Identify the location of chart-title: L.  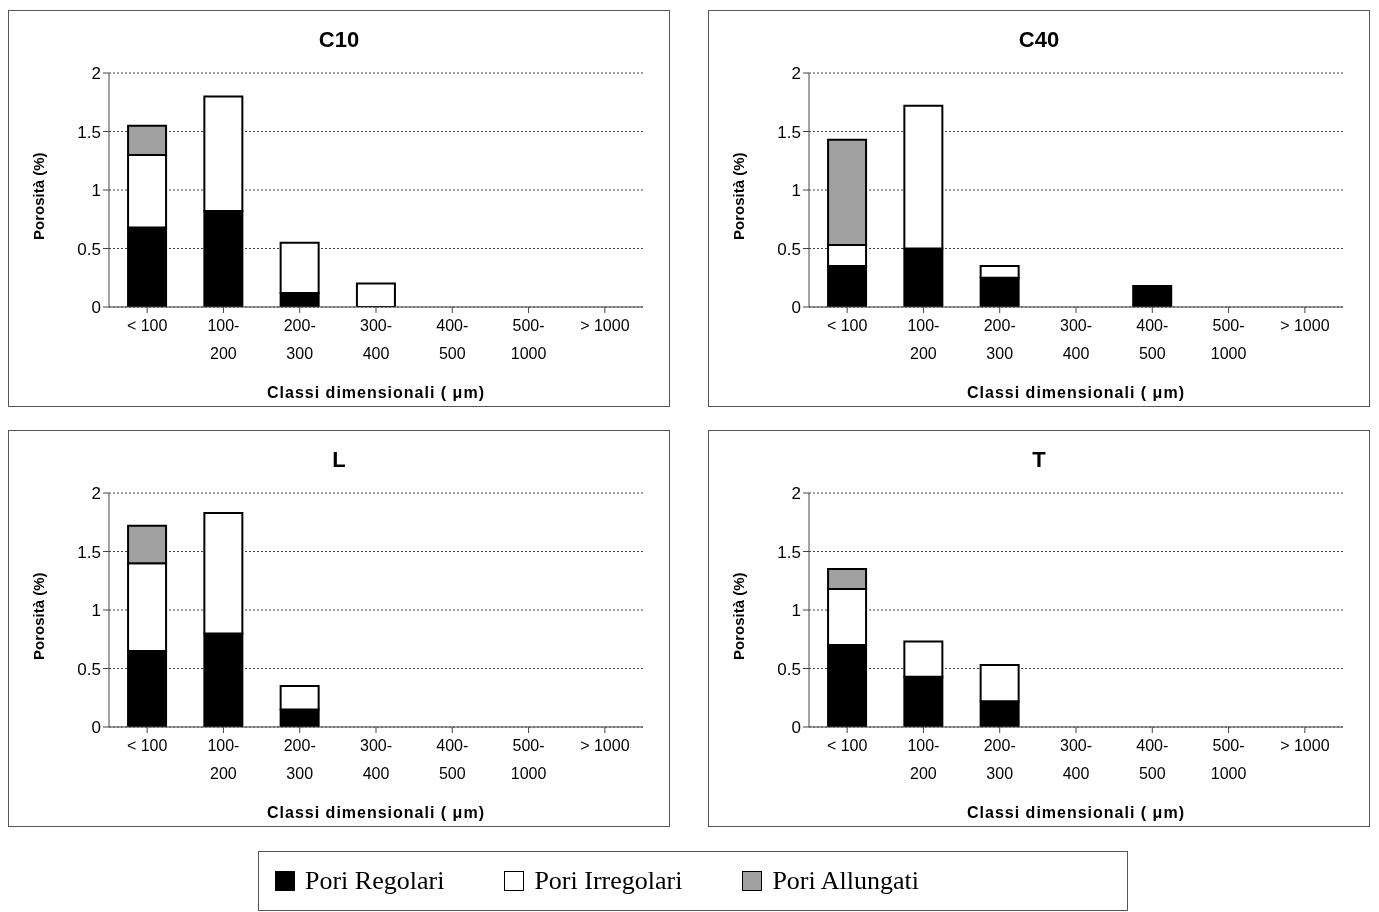
(339, 460).